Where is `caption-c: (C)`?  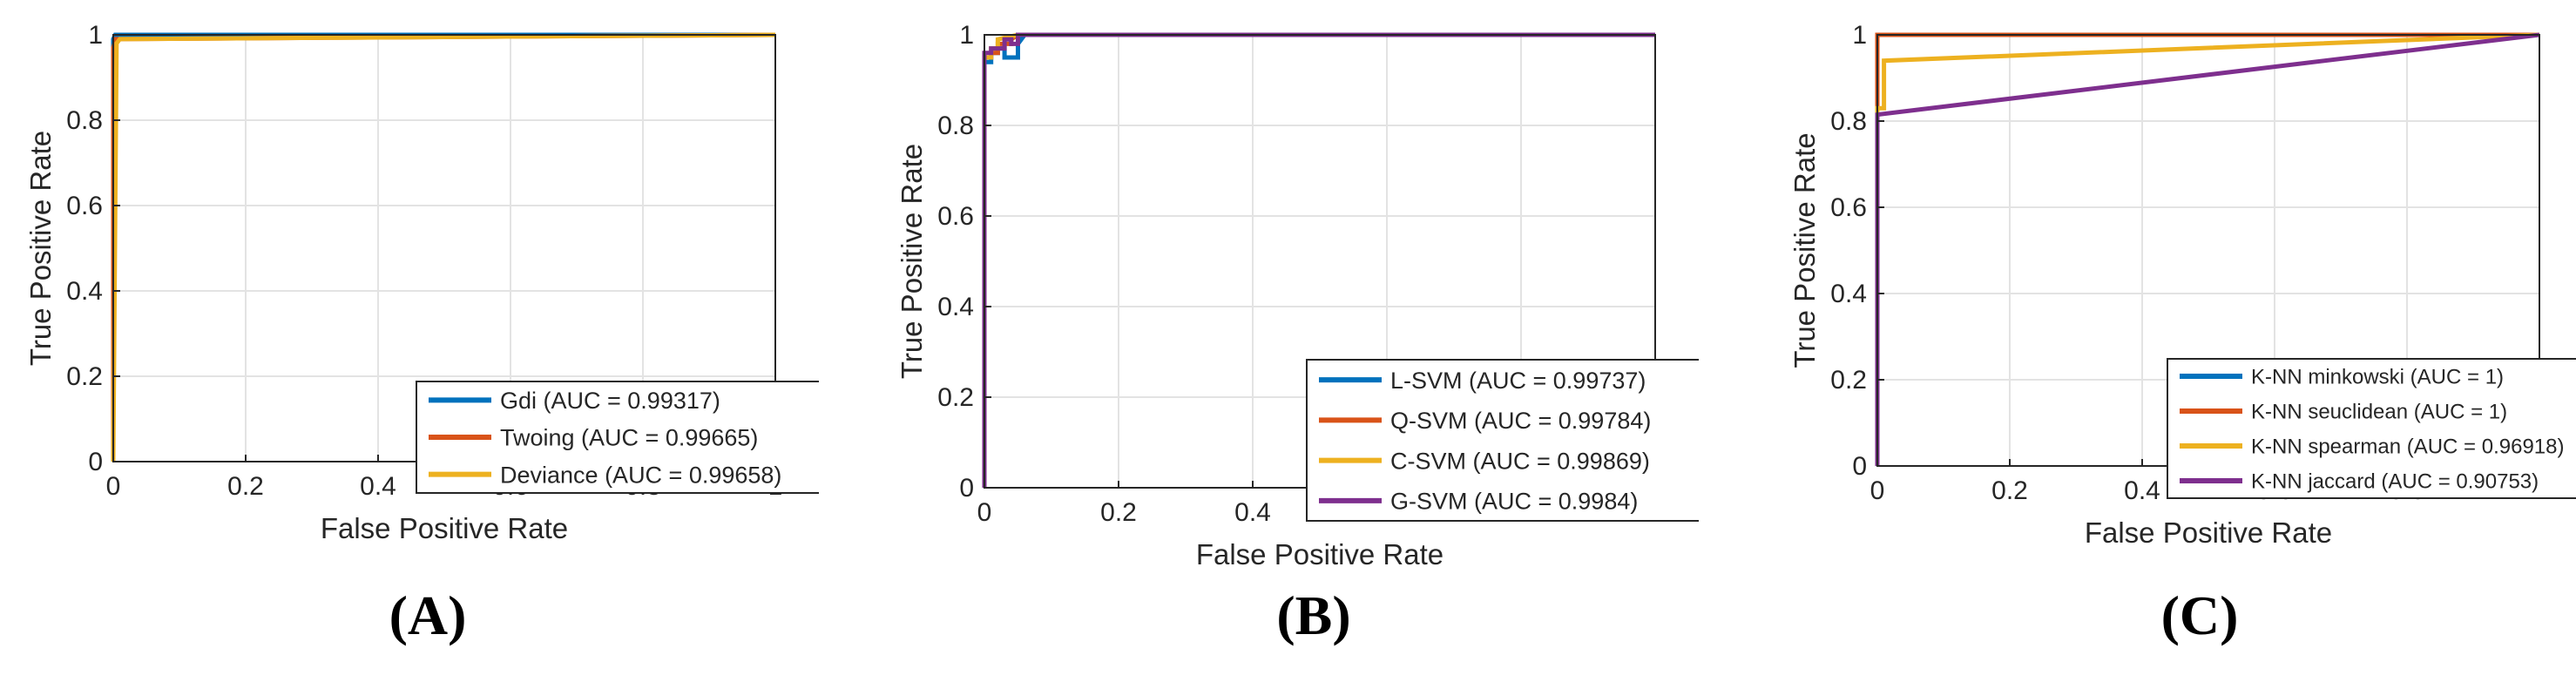
caption-c: (C) is located at coordinates (2199, 615).